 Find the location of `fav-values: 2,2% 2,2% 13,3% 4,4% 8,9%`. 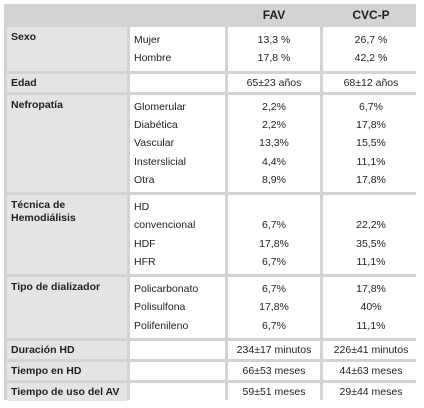

fav-values: 2,2% 2,2% 13,3% 4,4% 8,9% is located at coordinates (274, 143).